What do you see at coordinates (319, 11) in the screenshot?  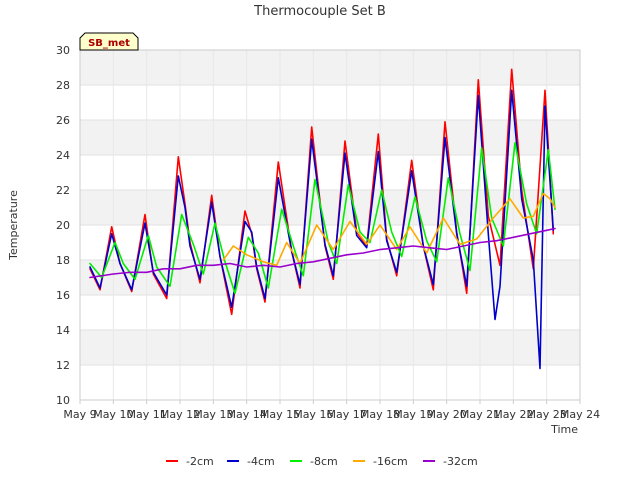 I see `chart-title: Thermocouple Set B` at bounding box center [319, 11].